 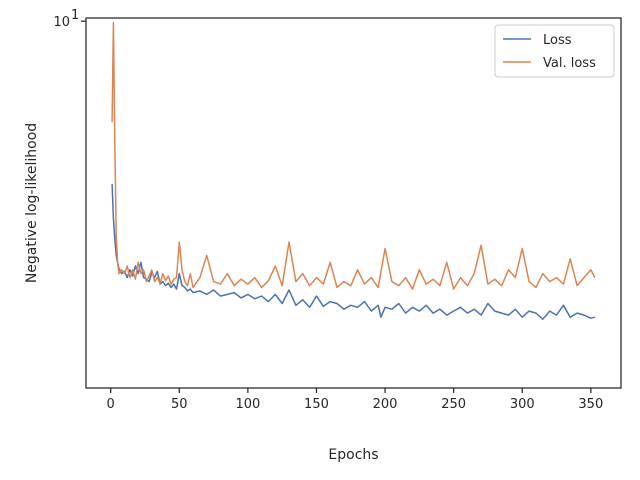 What do you see at coordinates (590, 404) in the screenshot?
I see `x-tick-label: 350` at bounding box center [590, 404].